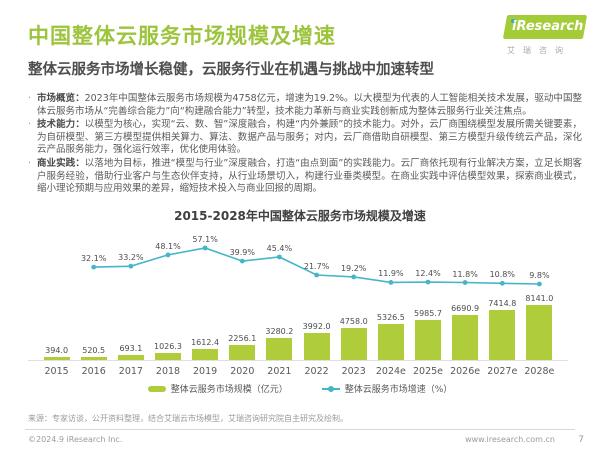 This screenshot has height=449, width=600. What do you see at coordinates (510, 439) in the screenshot?
I see `website-url: www.iresearch.com.cn` at bounding box center [510, 439].